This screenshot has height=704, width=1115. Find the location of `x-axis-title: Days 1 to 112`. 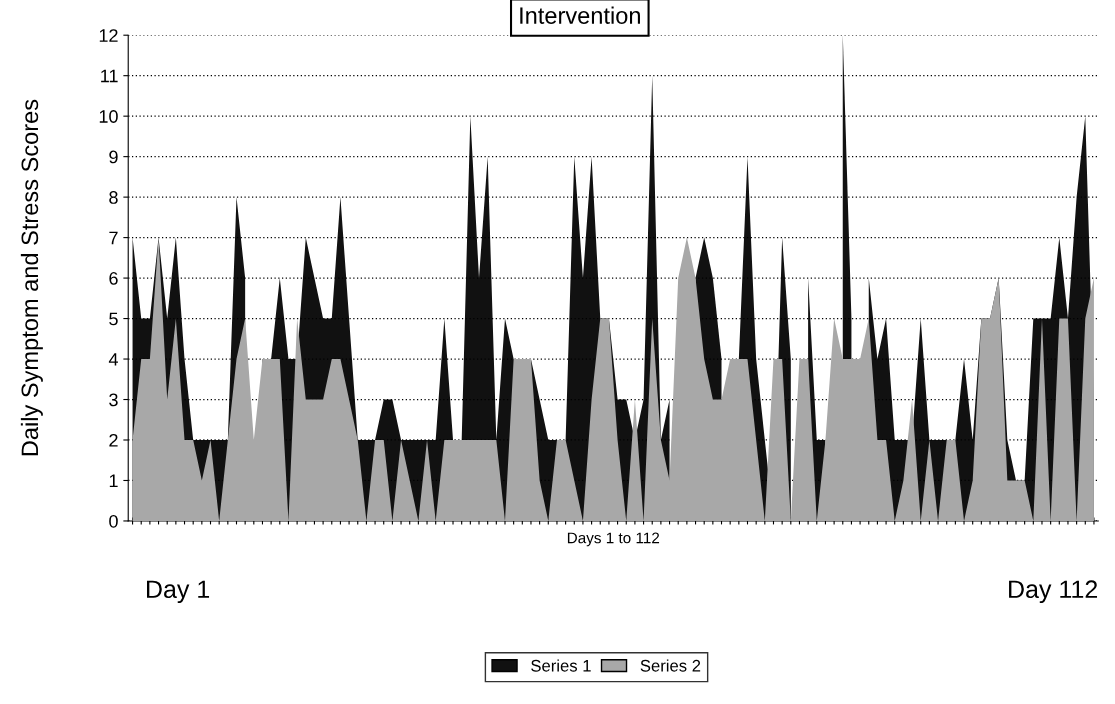

x-axis-title: Days 1 to 112 is located at coordinates (613, 539).